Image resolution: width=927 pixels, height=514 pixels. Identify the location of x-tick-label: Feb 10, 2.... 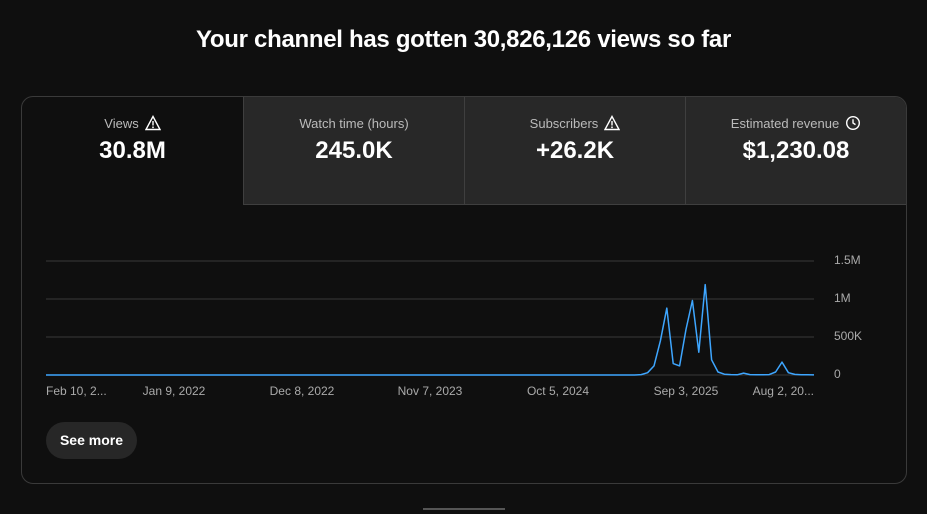
(76, 391).